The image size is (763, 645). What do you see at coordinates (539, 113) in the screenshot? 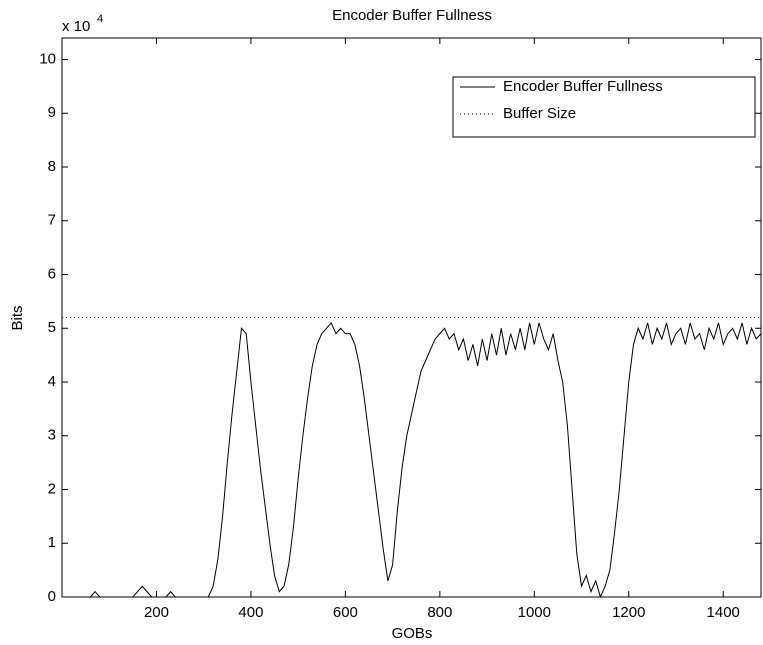
I see `legend-label: Buffer Size` at bounding box center [539, 113].